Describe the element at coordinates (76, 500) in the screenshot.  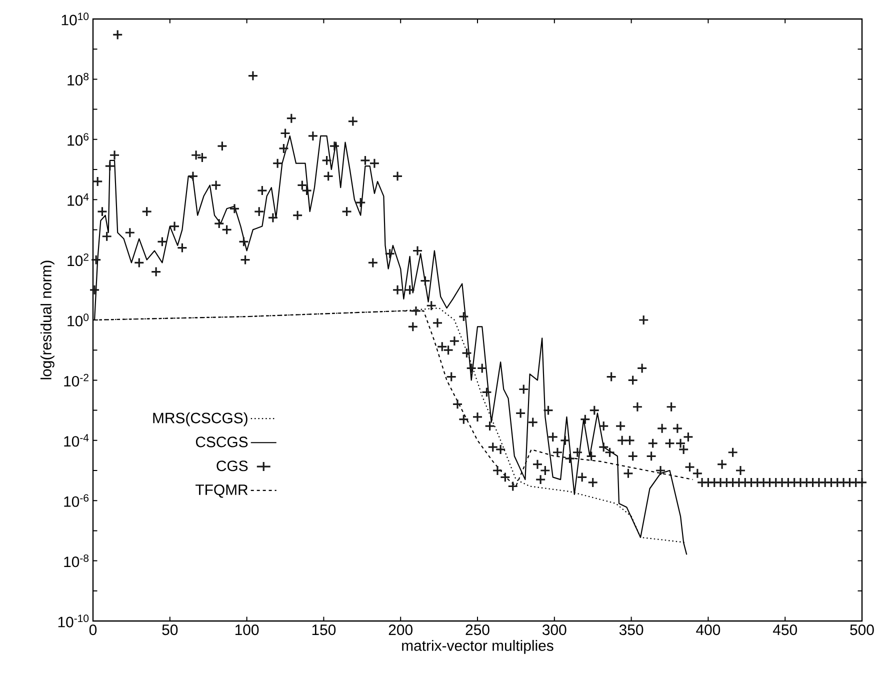
I see `y-tick-label: 10$^{-6}$` at that location.